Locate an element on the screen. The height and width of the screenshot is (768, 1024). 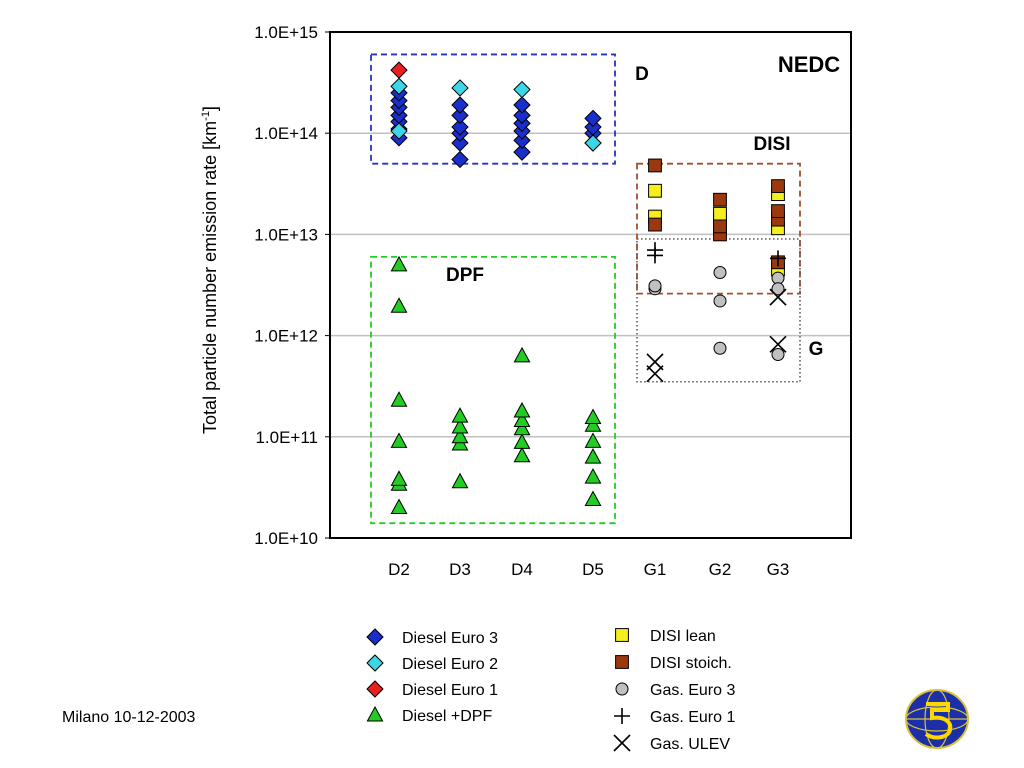
region-label: D is located at coordinates (642, 74).